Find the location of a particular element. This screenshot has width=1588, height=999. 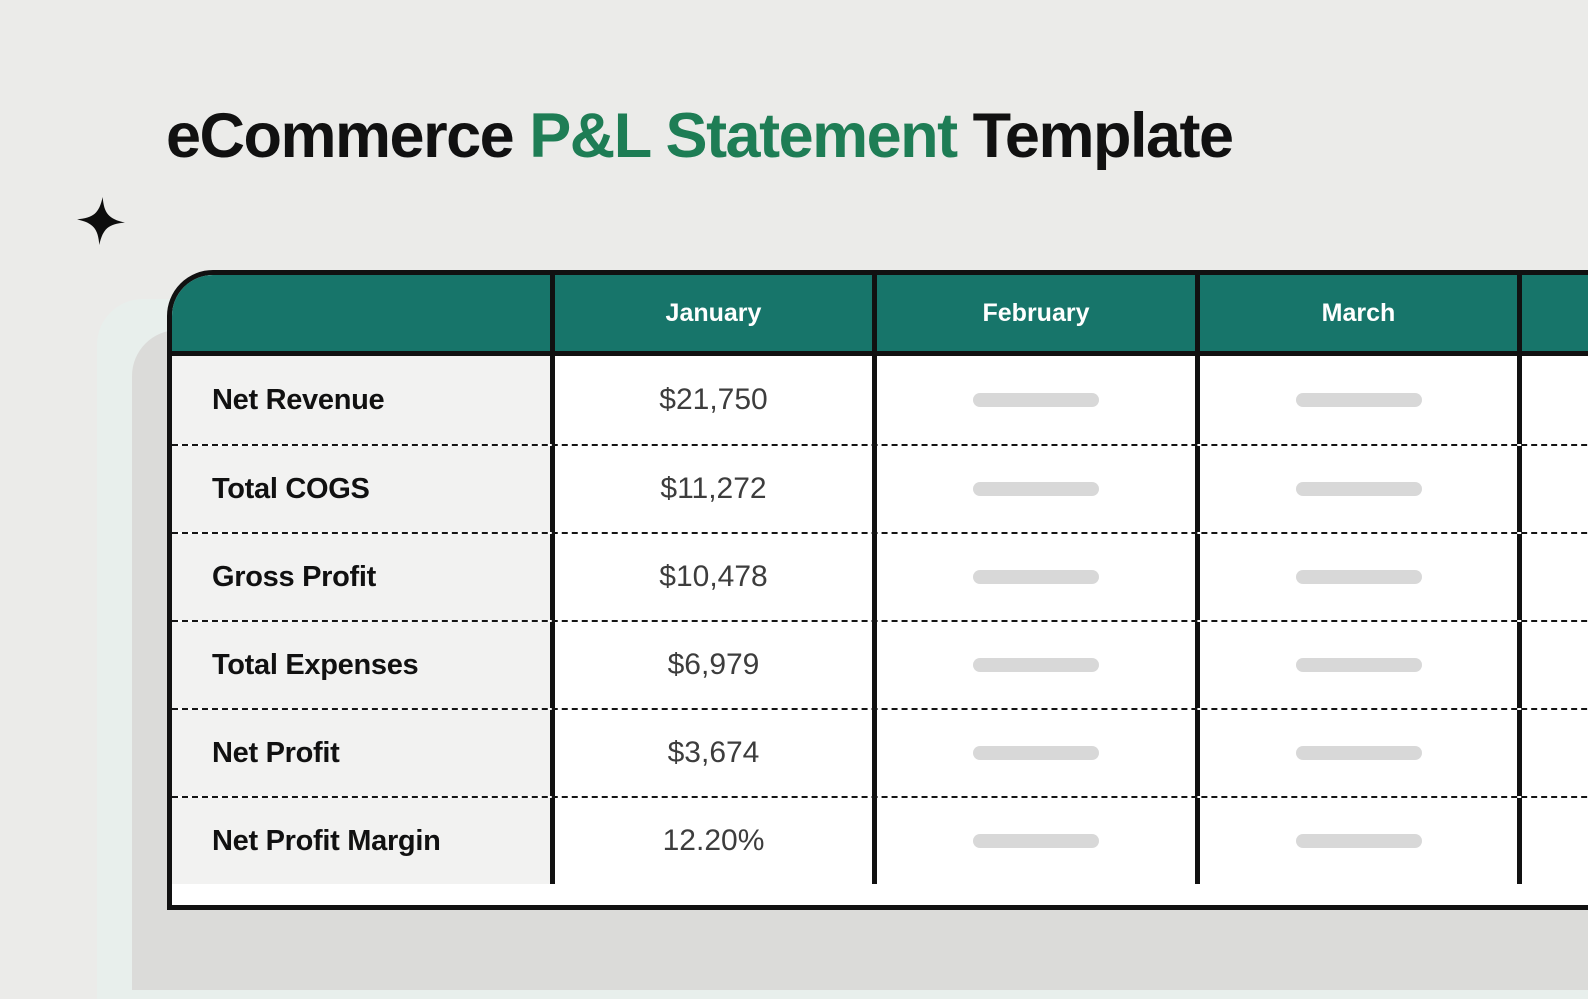

header-cell-partial is located at coordinates (1555, 315).